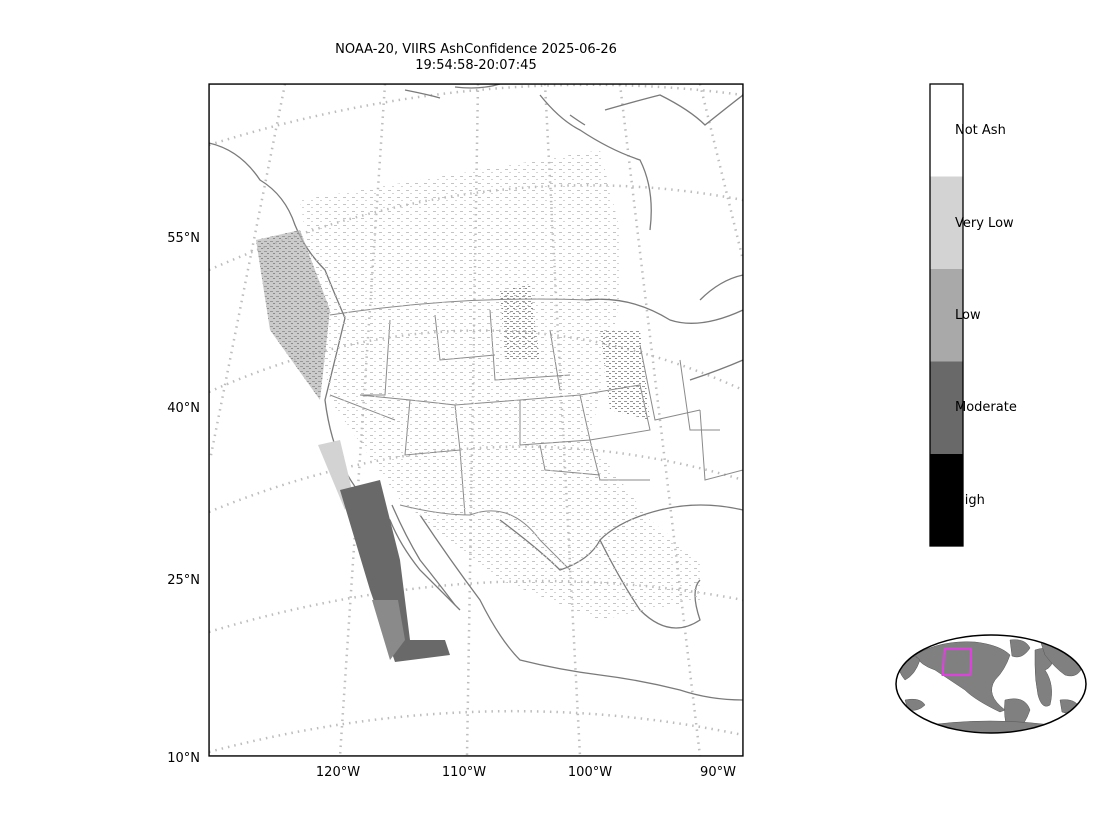  What do you see at coordinates (464, 772) in the screenshot?
I see `lon-tick-label: 110°W` at bounding box center [464, 772].